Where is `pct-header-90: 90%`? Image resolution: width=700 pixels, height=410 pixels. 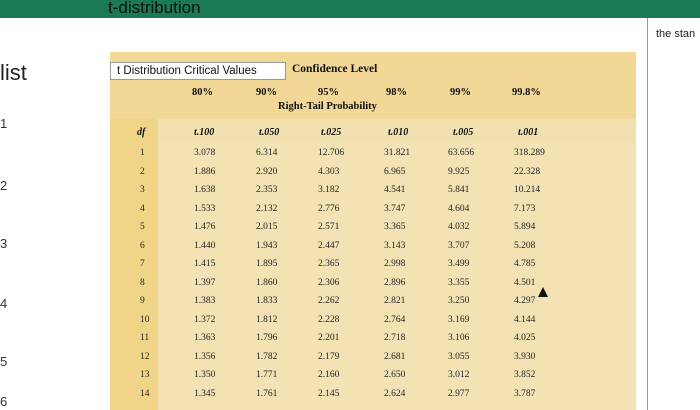
pct-header-90: 90% is located at coordinates (266, 92).